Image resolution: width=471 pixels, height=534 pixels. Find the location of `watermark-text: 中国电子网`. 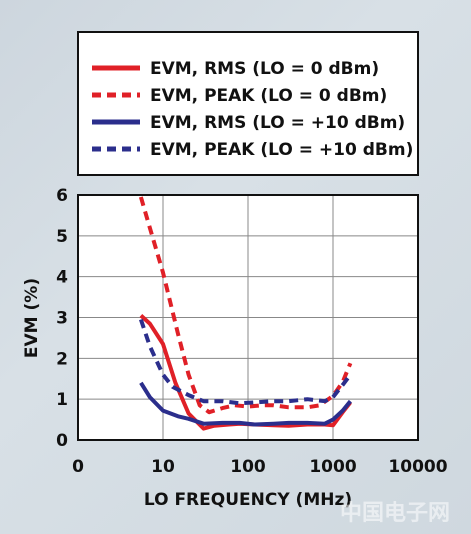

watermark-text: 中国电子网 is located at coordinates (395, 513).